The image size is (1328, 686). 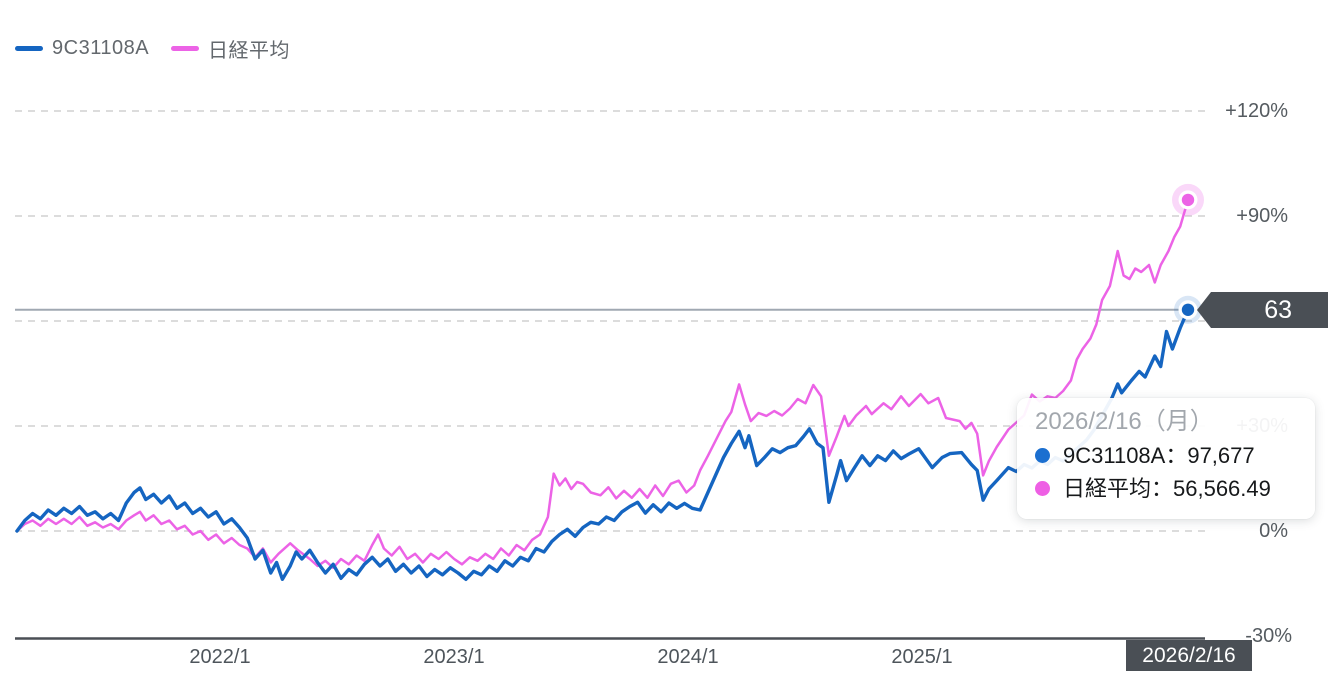 I want to click on series1-dot-icon, so click(x=1042, y=455).